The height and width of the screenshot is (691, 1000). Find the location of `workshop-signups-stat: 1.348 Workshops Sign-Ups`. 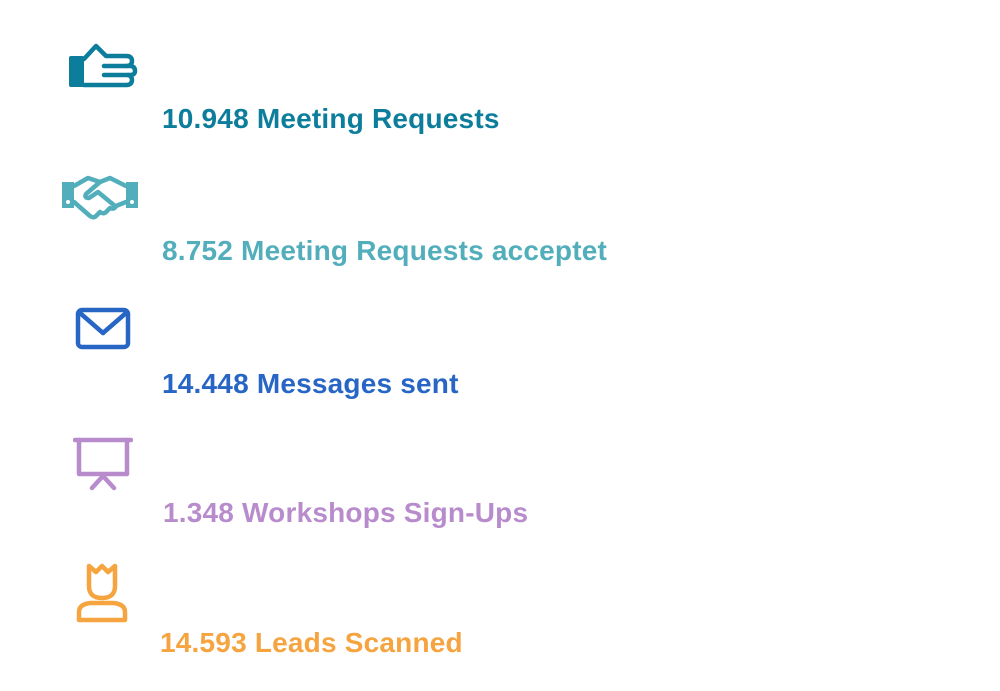

workshop-signups-stat: 1.348 Workshops Sign-Ups is located at coordinates (346, 512).